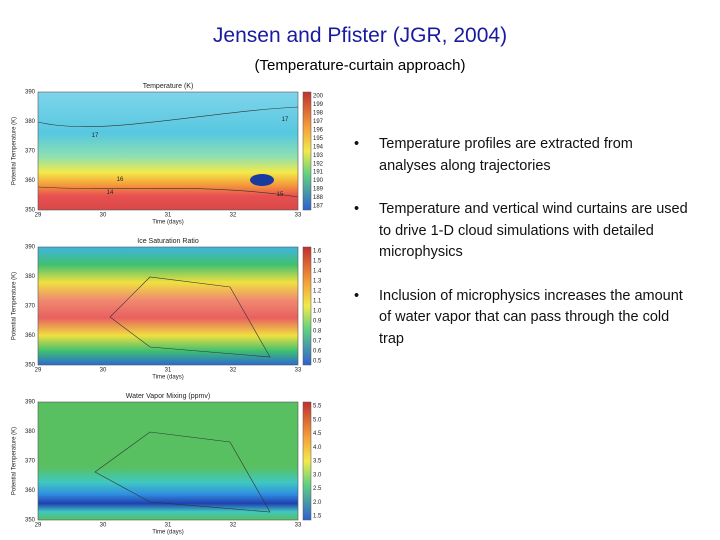 The height and width of the screenshot is (540, 720). What do you see at coordinates (318, 164) in the screenshot?
I see `colorbar-label: 192` at bounding box center [318, 164].